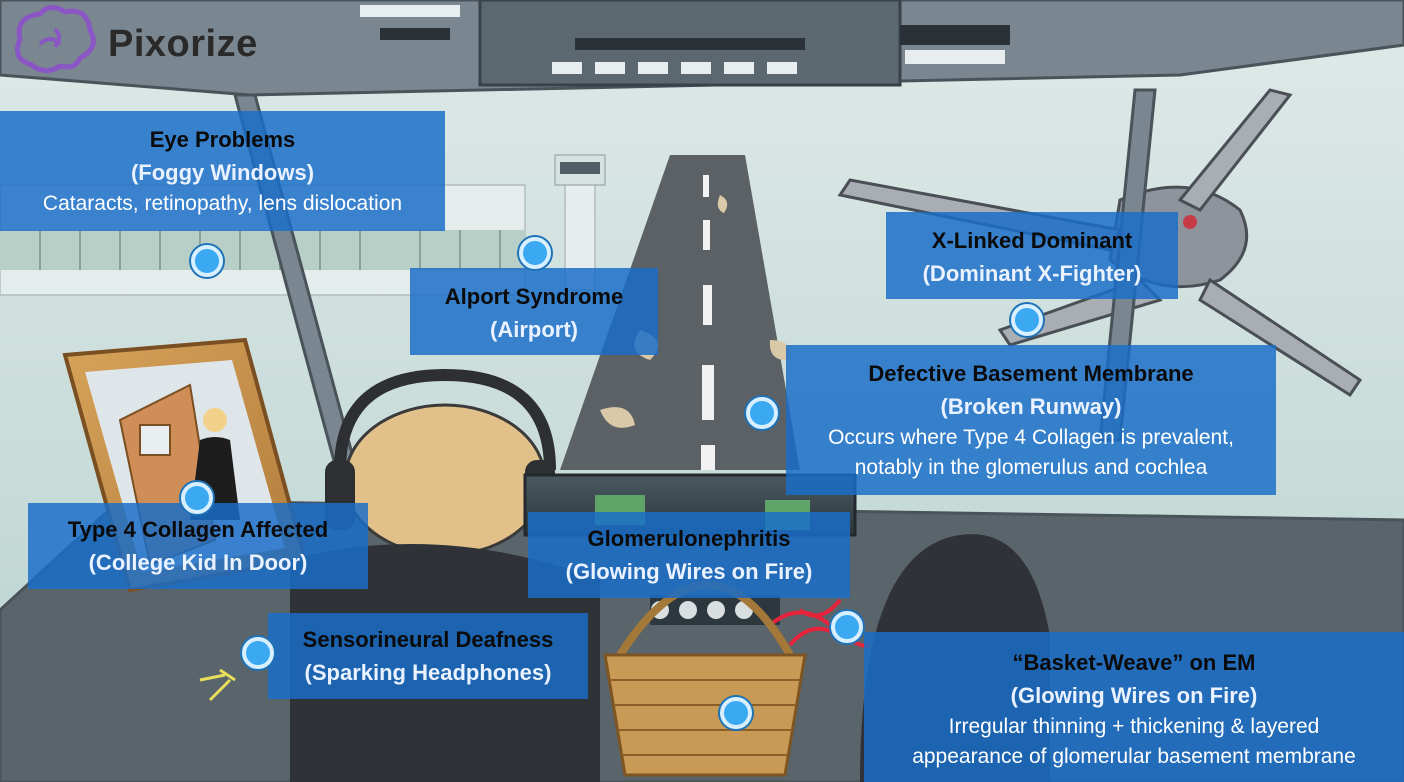 This screenshot has width=1404, height=782. Describe the element at coordinates (1031, 468) in the screenshot. I see `label-detail: notably in the glomerulus and cochlea` at that location.